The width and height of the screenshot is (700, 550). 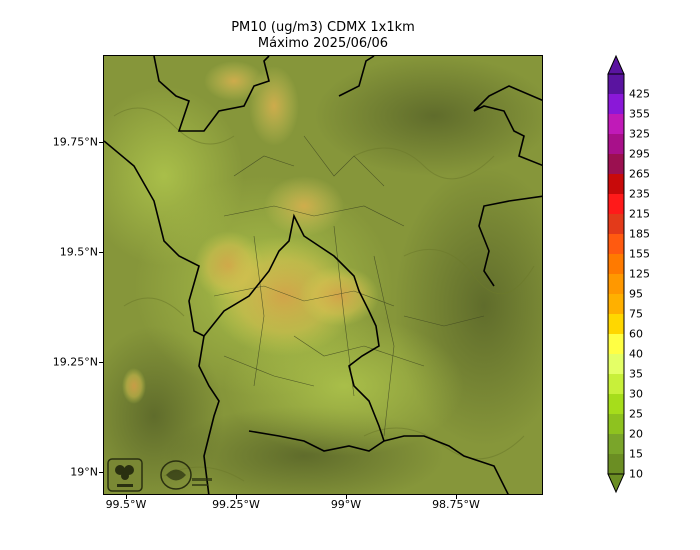 I want to click on colorbar-label: 60, so click(x=636, y=334).